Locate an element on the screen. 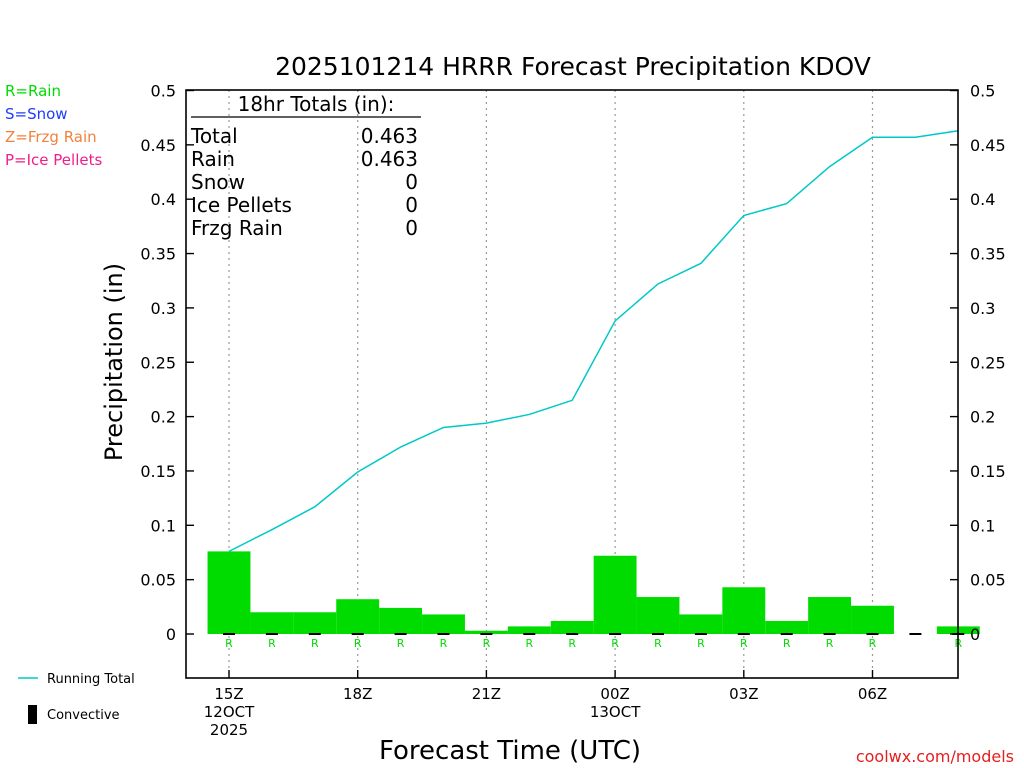 The width and height of the screenshot is (1024, 768). totals-label: Rain is located at coordinates (213, 159).